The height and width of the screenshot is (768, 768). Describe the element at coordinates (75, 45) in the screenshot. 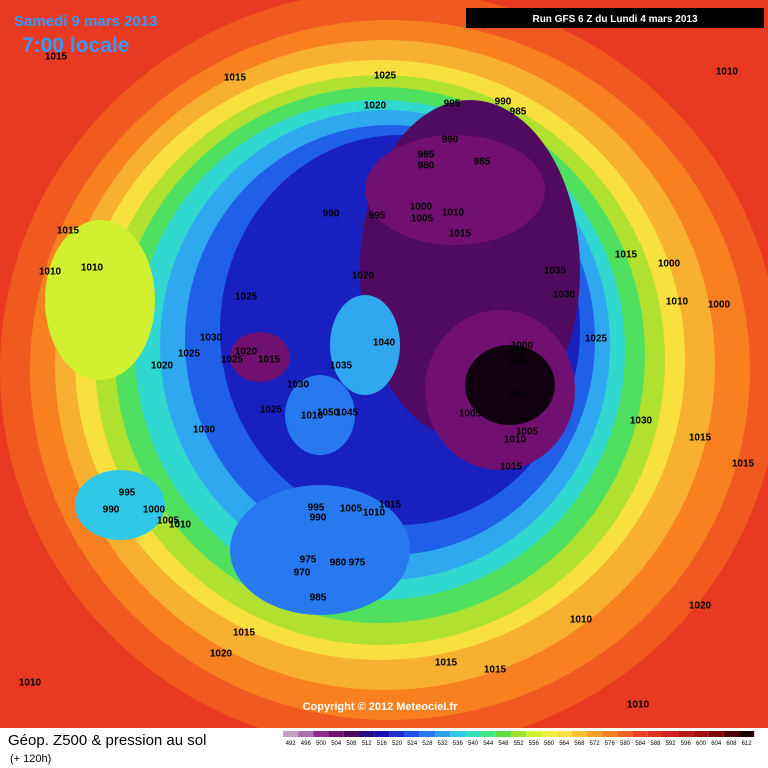

I see `valid-time: 7:00 locale` at that location.